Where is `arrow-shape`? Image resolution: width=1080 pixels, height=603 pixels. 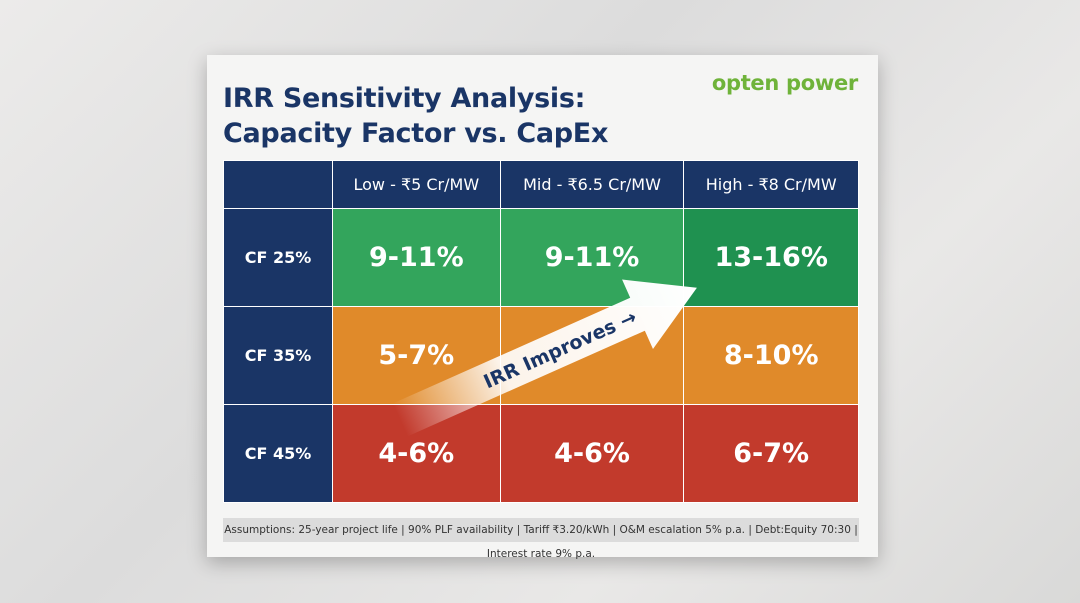 arrow-shape is located at coordinates (544, 358).